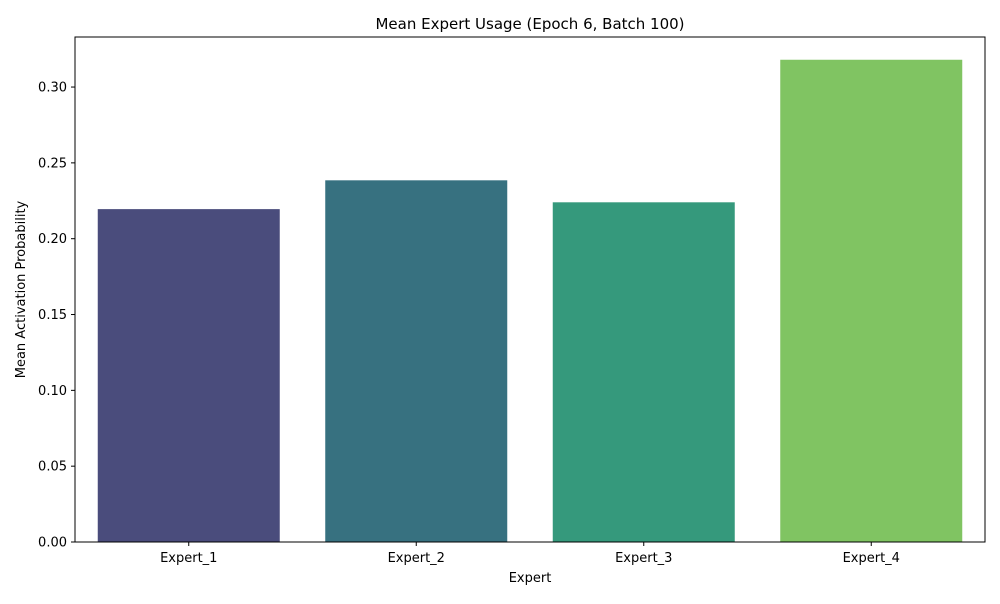  What do you see at coordinates (188, 558) in the screenshot?
I see `x-tick-label: Expert_1` at bounding box center [188, 558].